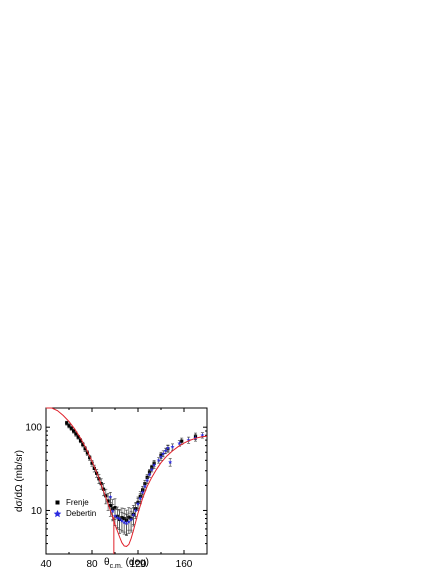 The height and width of the screenshot is (571, 442). What do you see at coordinates (74, 508) in the screenshot?
I see `legend: Frenje Debertin` at bounding box center [74, 508].